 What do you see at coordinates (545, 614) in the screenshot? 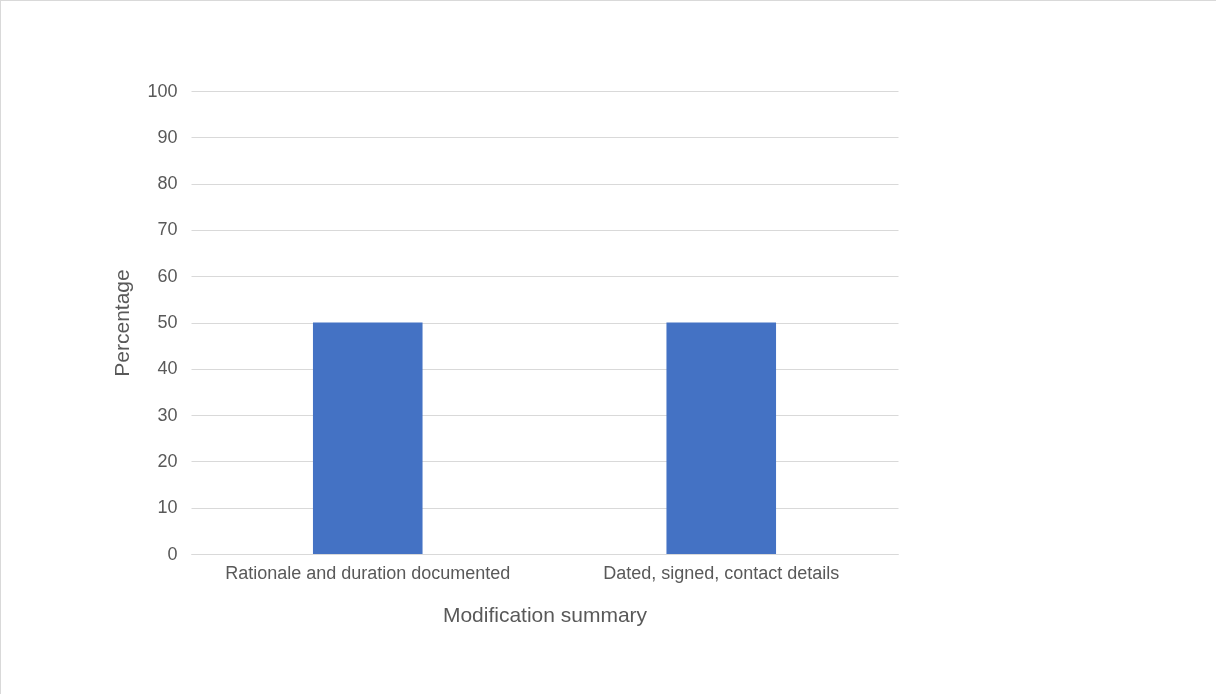
I see `x-axis-title: Modification summary` at bounding box center [545, 614].